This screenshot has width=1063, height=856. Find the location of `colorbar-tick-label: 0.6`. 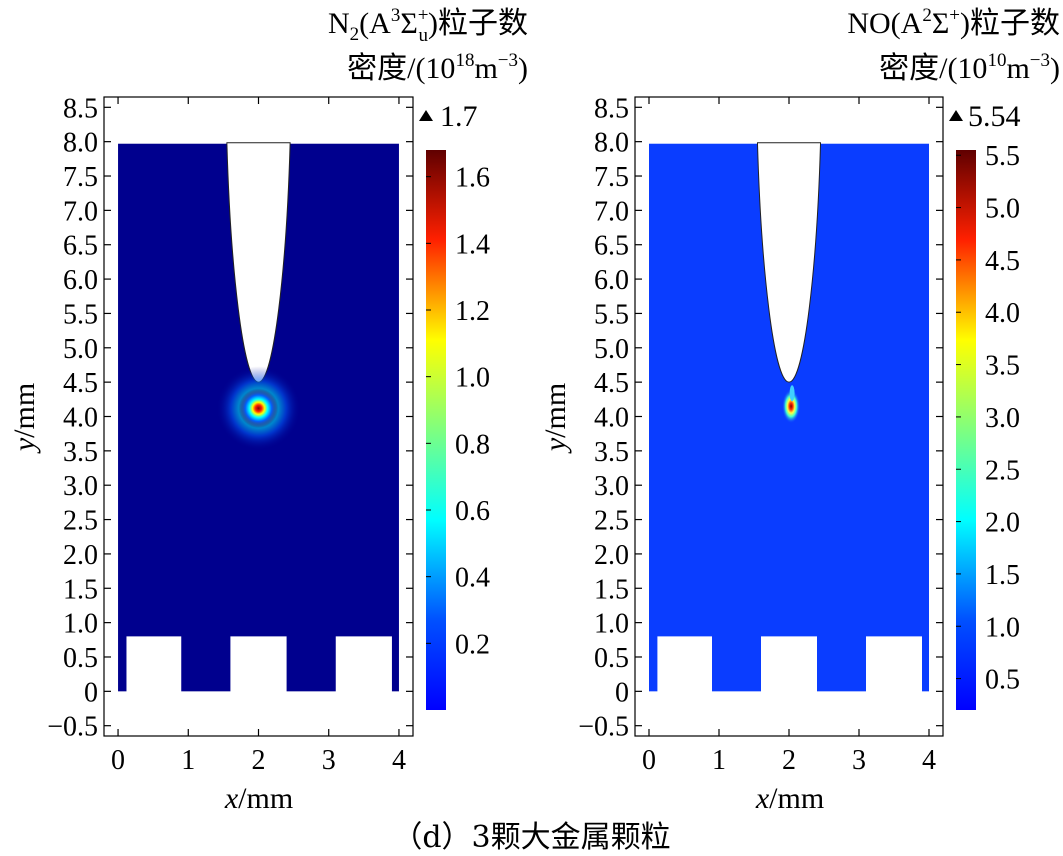

colorbar-tick-label: 0.6 is located at coordinates (472, 511).